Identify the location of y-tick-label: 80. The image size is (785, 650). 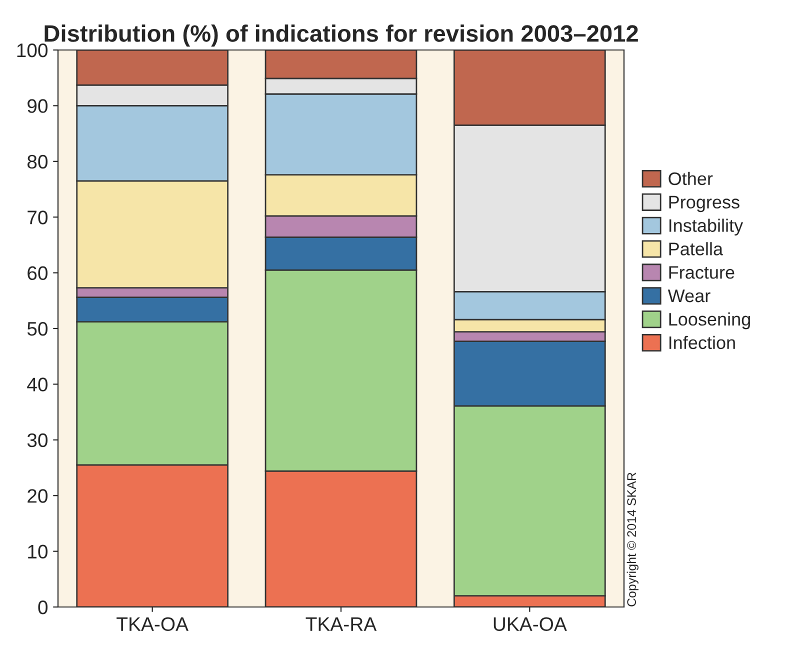
(37, 161).